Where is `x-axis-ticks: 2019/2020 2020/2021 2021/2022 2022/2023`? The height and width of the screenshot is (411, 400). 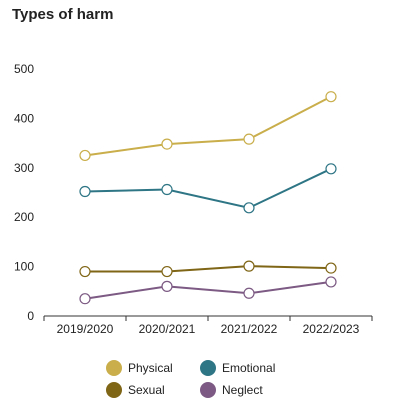 x-axis-ticks: 2019/2020 2020/2021 2021/2022 2022/2023 is located at coordinates (208, 329).